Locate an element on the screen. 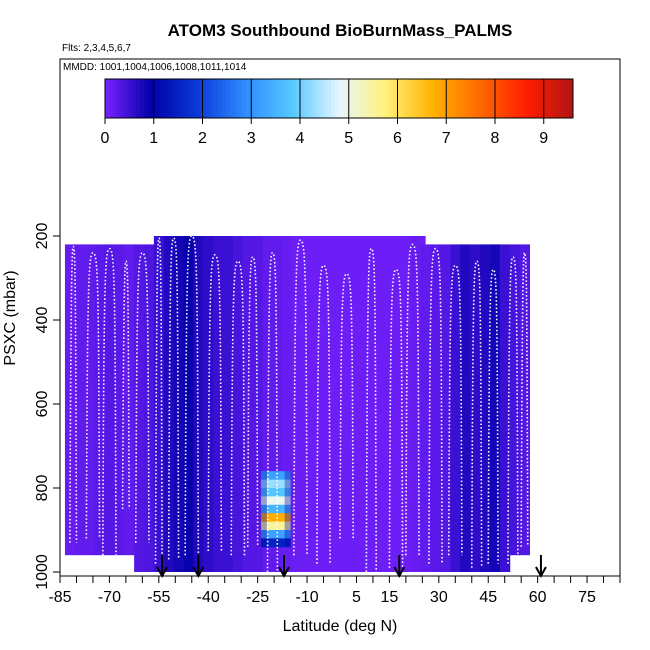  x-axis-label: Latitude (deg N) is located at coordinates (340, 626).